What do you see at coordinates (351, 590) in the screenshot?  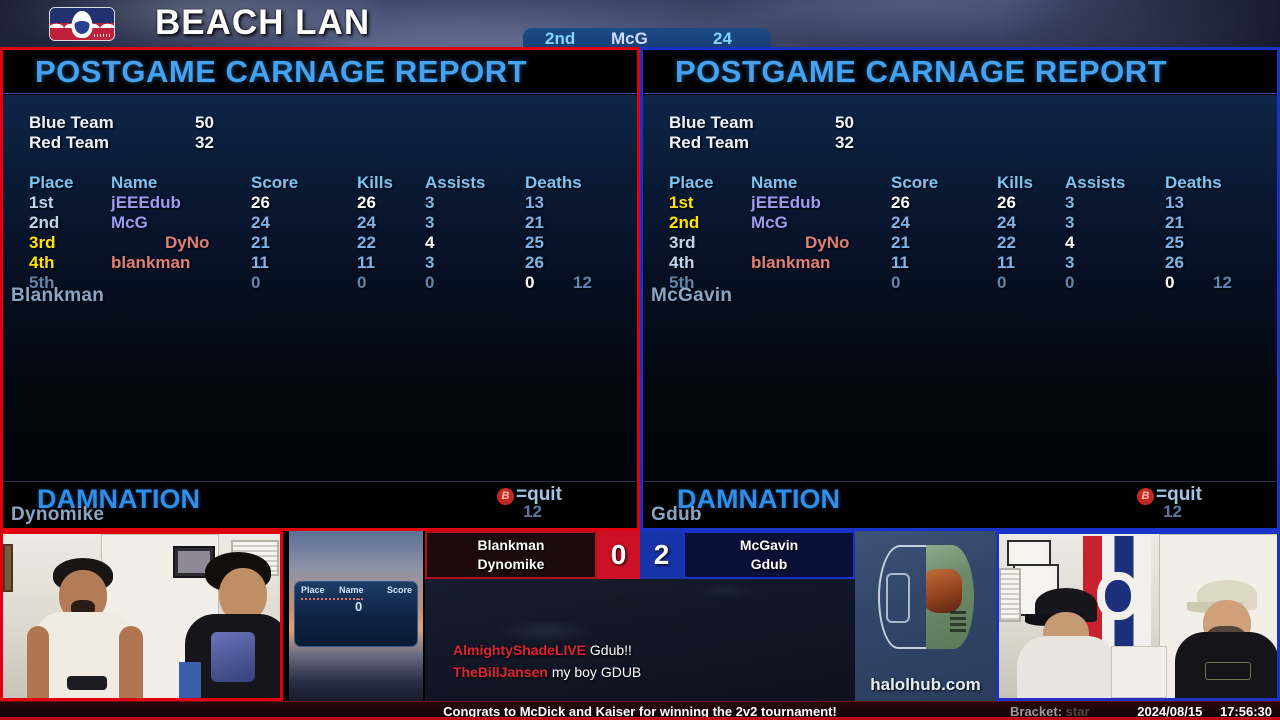 I see `mini-col-name: Name` at bounding box center [351, 590].